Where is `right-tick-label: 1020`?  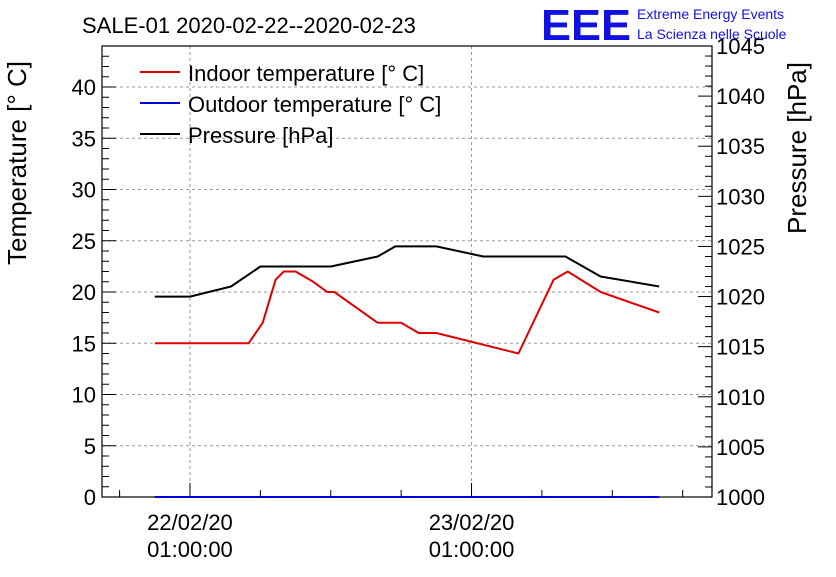 right-tick-label: 1020 is located at coordinates (740, 297).